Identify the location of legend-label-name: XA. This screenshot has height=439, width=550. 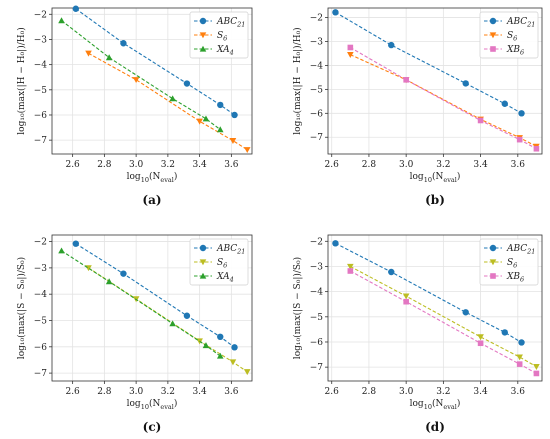
(223, 50).